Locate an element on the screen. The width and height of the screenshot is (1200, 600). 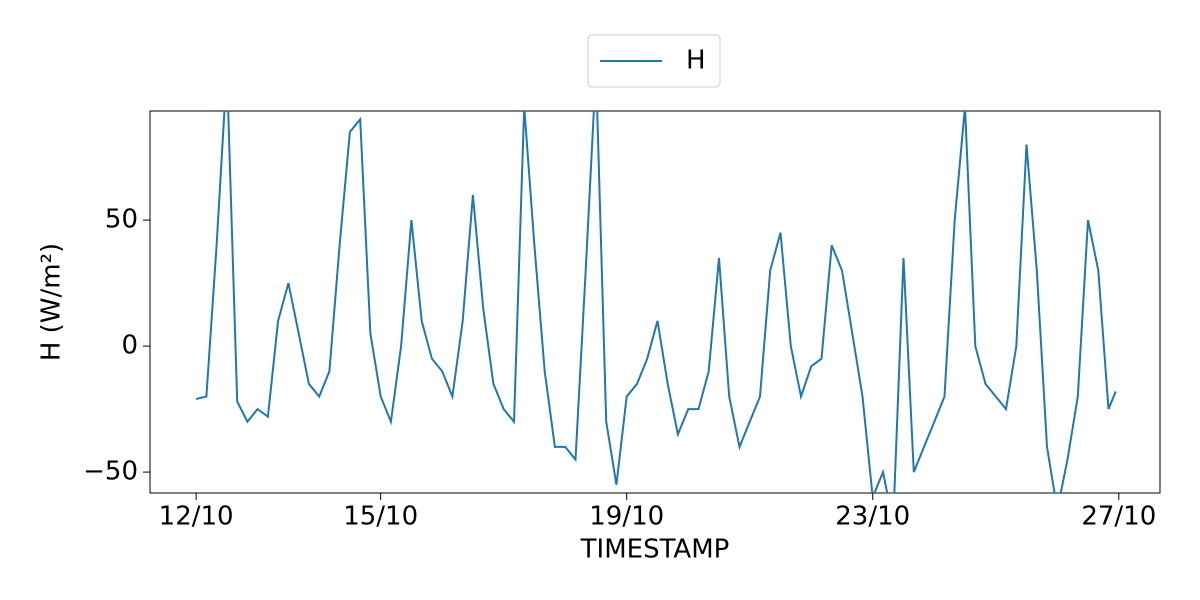
x-tick-label: 15/10 is located at coordinates (380, 517).